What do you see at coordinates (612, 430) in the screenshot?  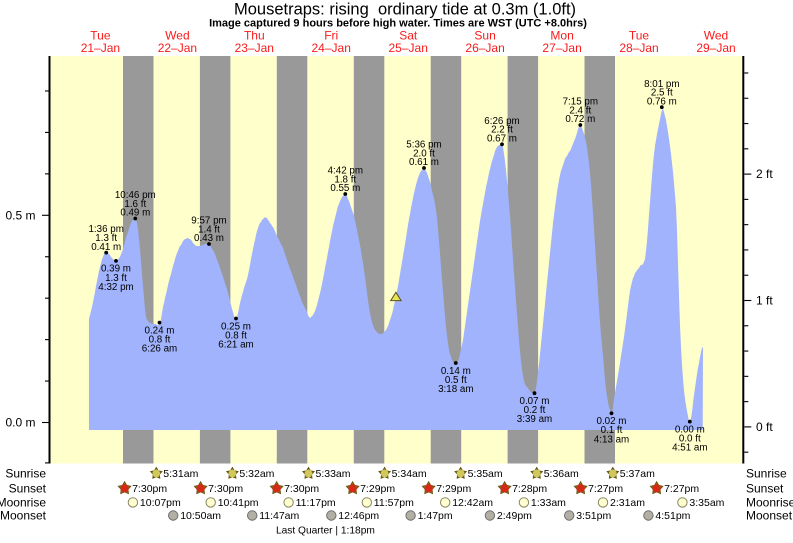 I see `svg-text: 0.1 ft` at bounding box center [612, 430].